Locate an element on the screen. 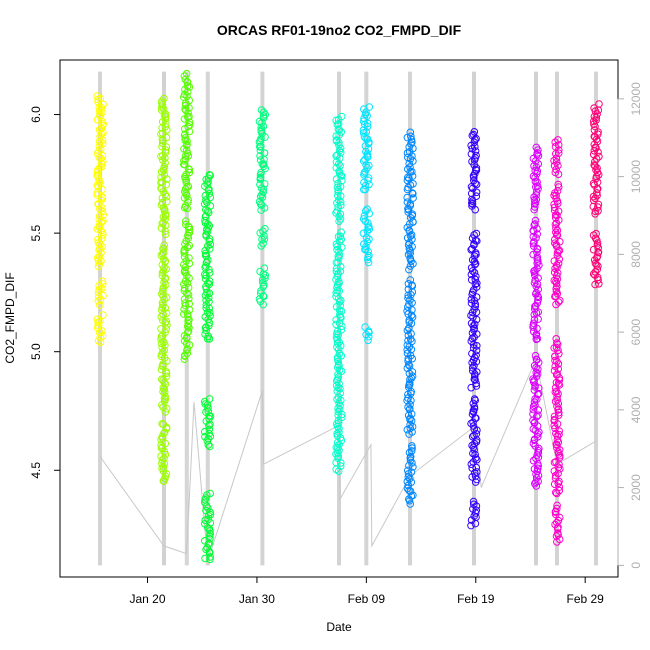 This screenshot has width=650, height=650. chart-title: ORCAS RF01-19no2 CO2_FMPD_DIF is located at coordinates (339, 30).